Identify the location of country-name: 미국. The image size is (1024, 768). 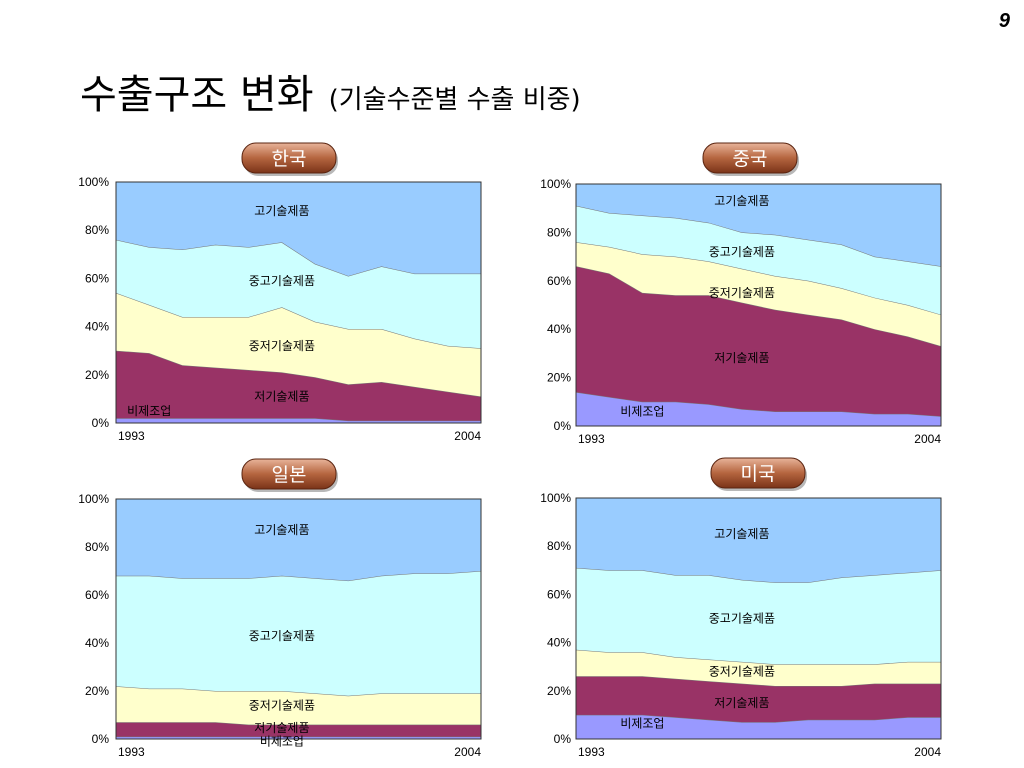
(758, 474).